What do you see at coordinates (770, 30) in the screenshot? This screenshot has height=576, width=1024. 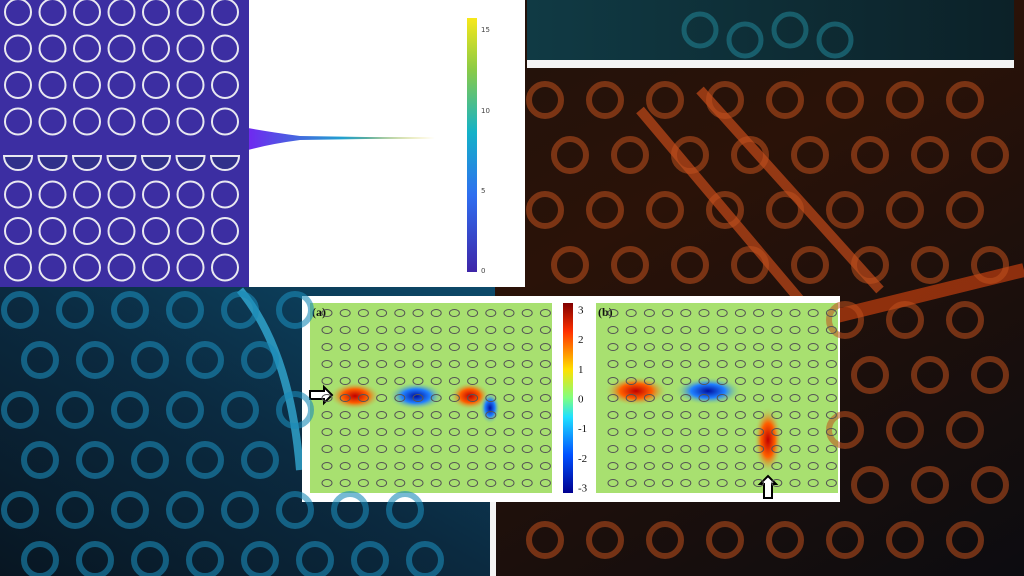 I see `background-top` at bounding box center [770, 30].